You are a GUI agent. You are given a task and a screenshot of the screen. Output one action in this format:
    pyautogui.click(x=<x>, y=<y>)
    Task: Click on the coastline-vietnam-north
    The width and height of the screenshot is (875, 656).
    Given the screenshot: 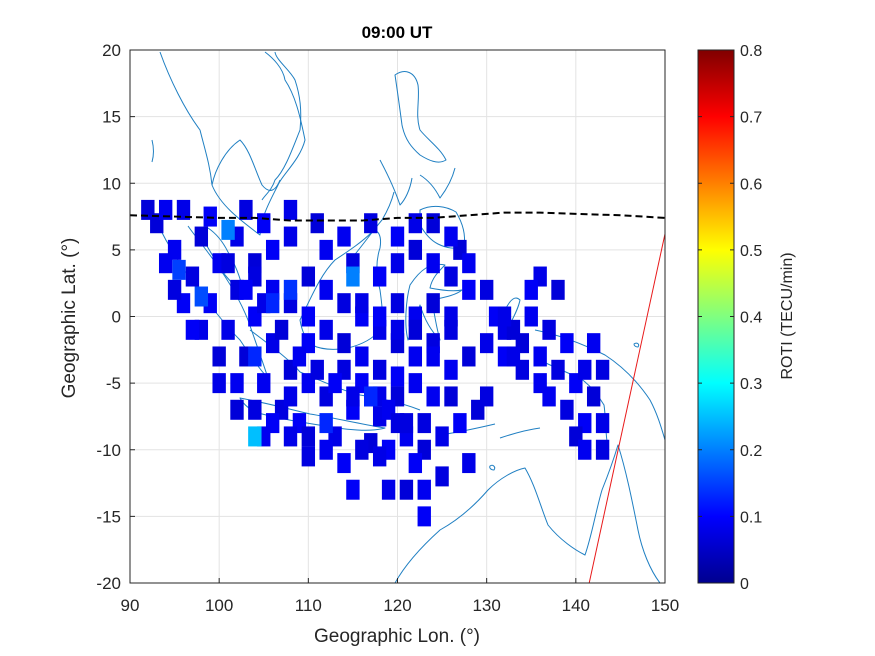 What is the action you would take?
    pyautogui.click(x=281, y=126)
    